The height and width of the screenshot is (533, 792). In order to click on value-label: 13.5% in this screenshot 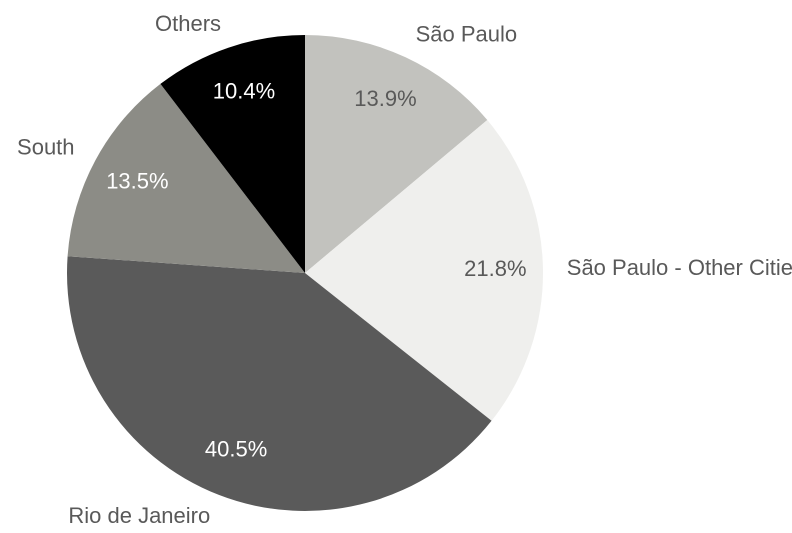, I will do `click(137, 180)`.